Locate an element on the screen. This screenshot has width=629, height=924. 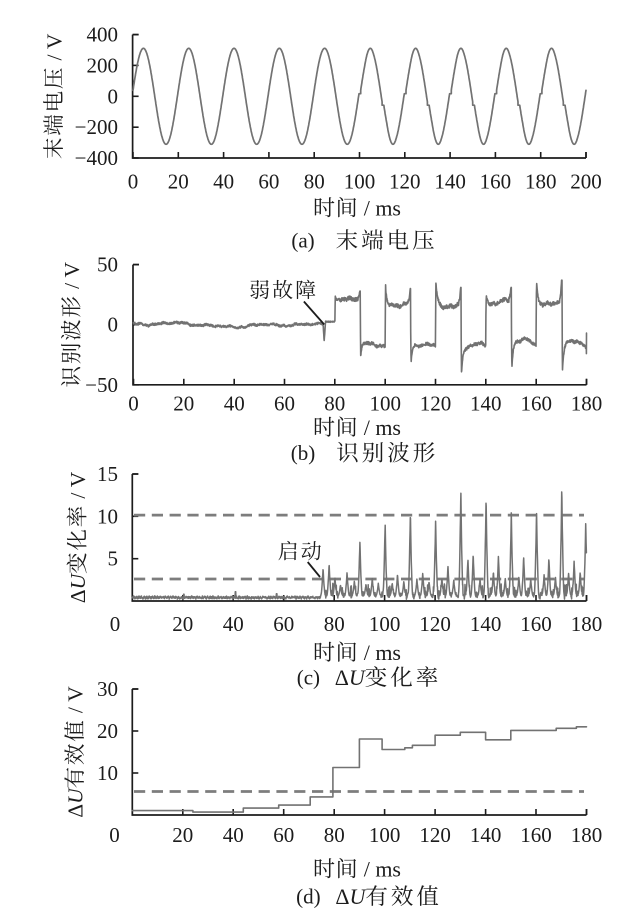
svg-text: (b) is located at coordinates (303, 453).